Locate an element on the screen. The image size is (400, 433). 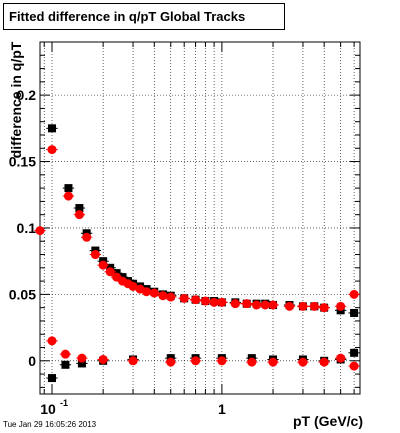
x-tick-label: 10 is located at coordinates (48, 409).